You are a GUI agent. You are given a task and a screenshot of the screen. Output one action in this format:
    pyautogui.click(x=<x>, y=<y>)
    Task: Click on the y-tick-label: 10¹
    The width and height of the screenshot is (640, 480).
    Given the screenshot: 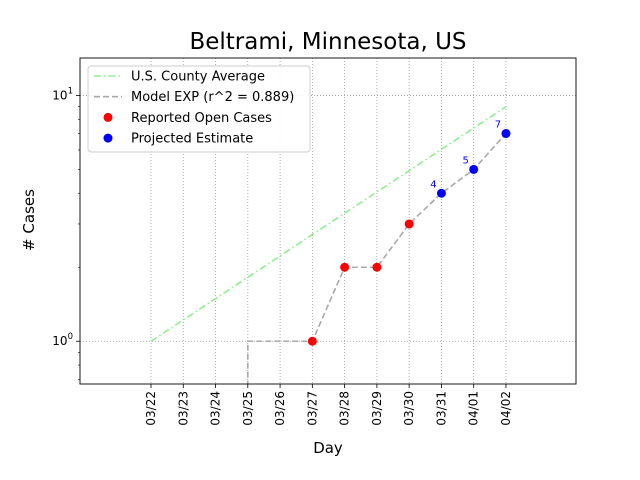 What is the action you would take?
    pyautogui.click(x=62, y=94)
    